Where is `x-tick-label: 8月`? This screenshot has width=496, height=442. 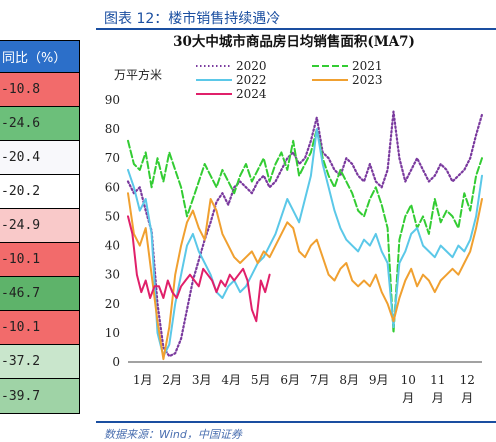
x-tick-label: 8月 is located at coordinates (349, 380).